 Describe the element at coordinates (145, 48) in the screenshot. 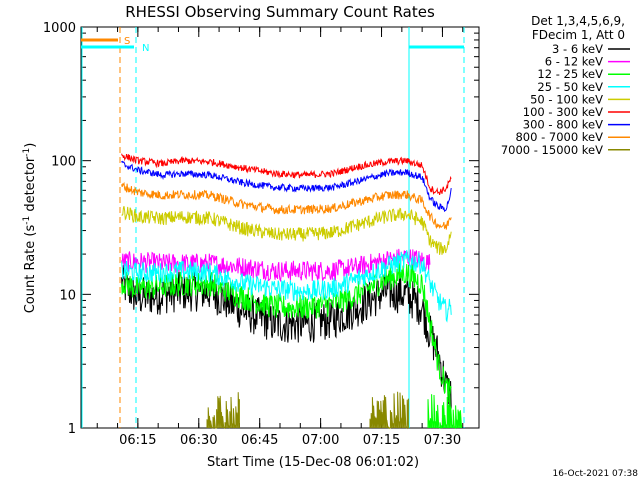

I see `flag-label-n: N` at that location.